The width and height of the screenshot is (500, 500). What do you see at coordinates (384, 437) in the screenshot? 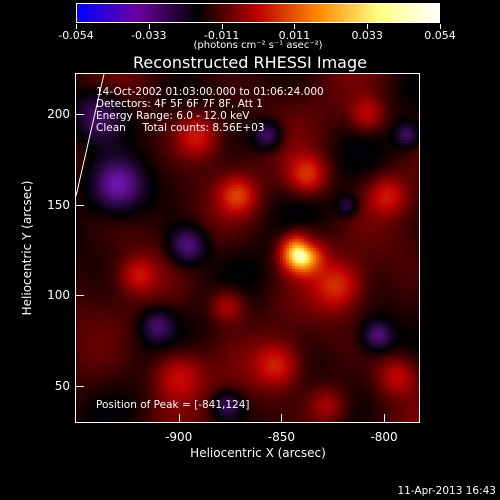
I see `x-tick-label: -800` at bounding box center [384, 437].